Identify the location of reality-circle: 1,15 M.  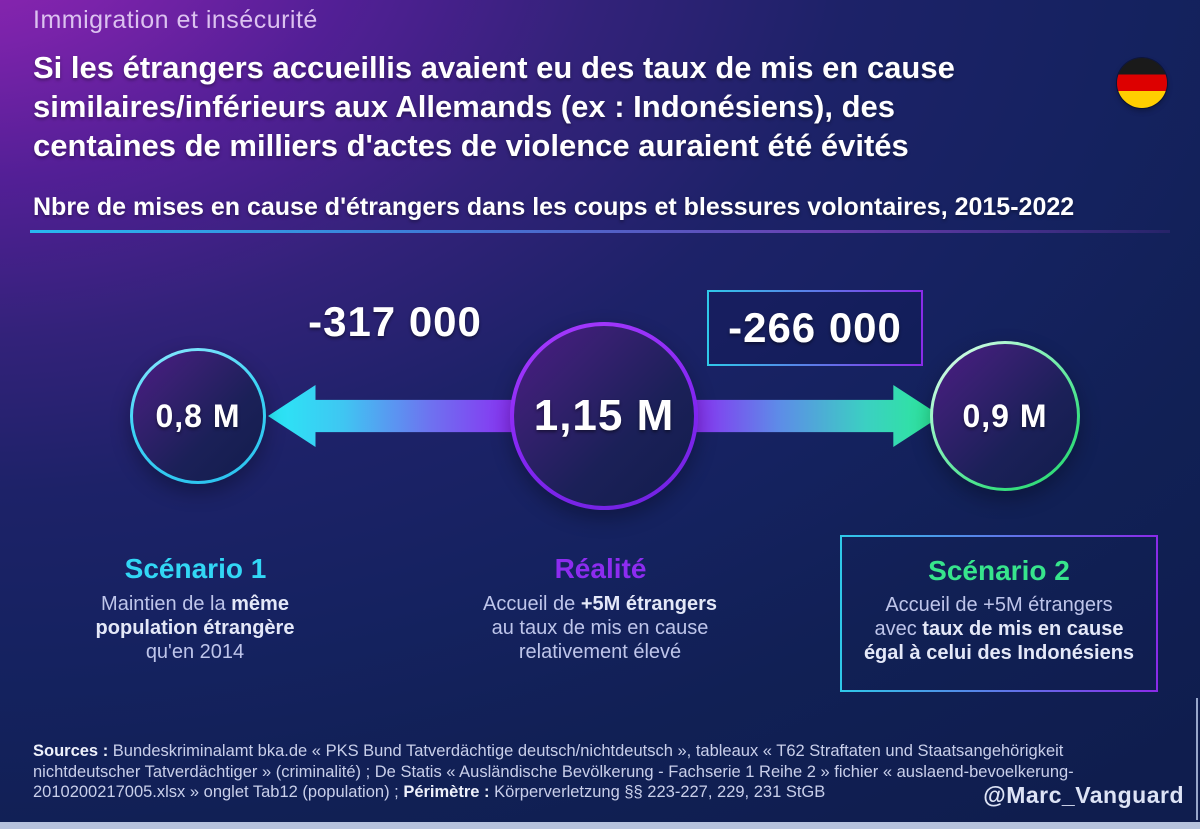
(604, 416).